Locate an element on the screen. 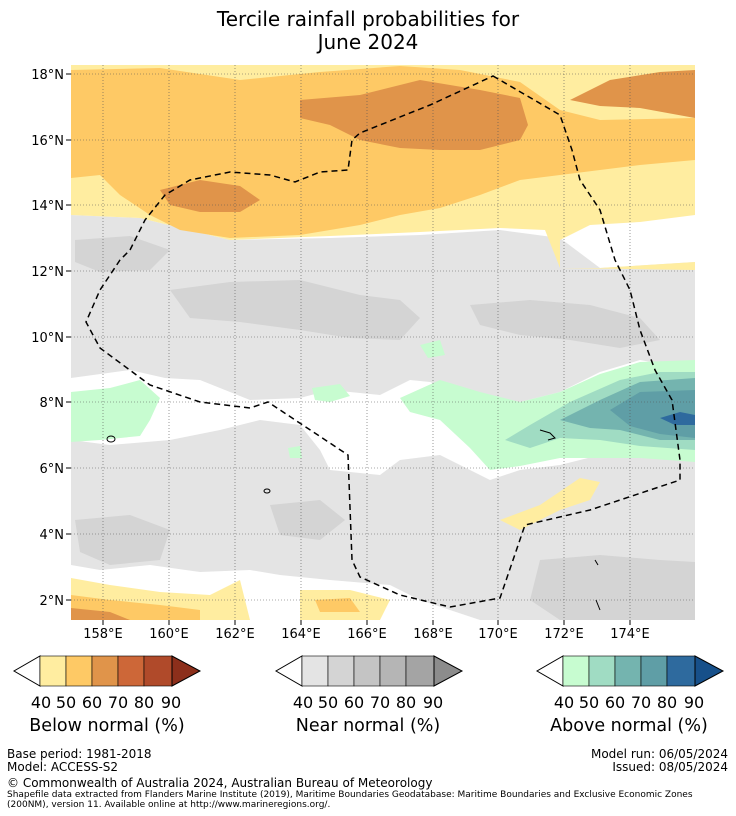  footer-model-run: Model run: 06/05/2024 is located at coordinates (659, 754).